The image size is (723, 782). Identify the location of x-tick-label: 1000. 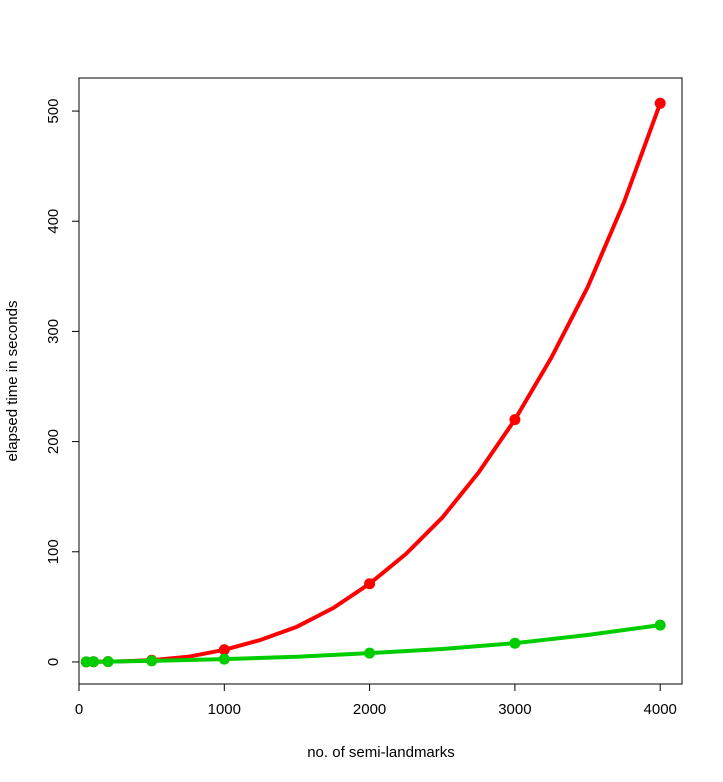
(224, 709).